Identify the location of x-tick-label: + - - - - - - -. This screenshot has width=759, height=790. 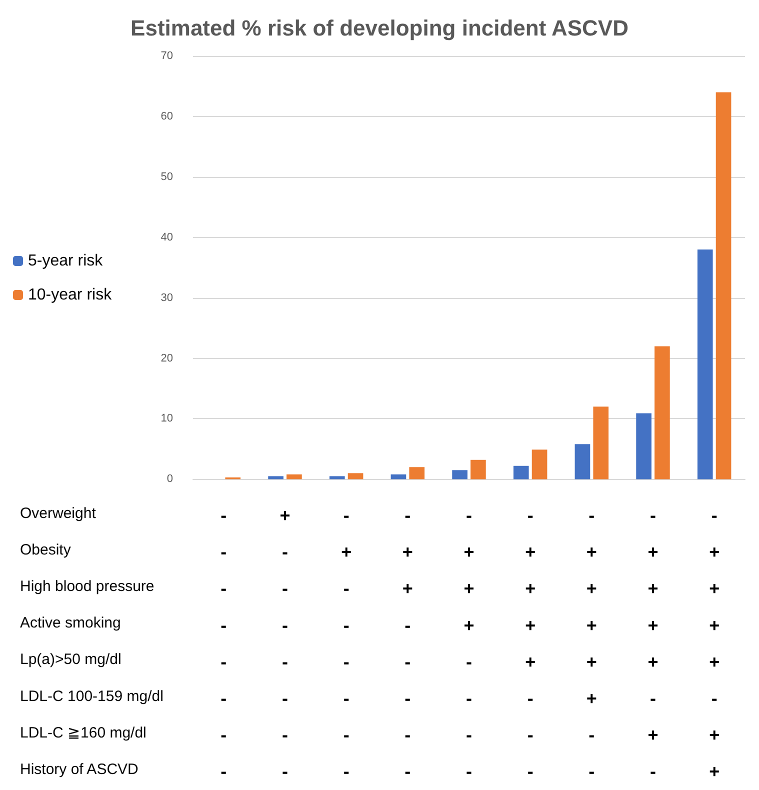
(285, 644).